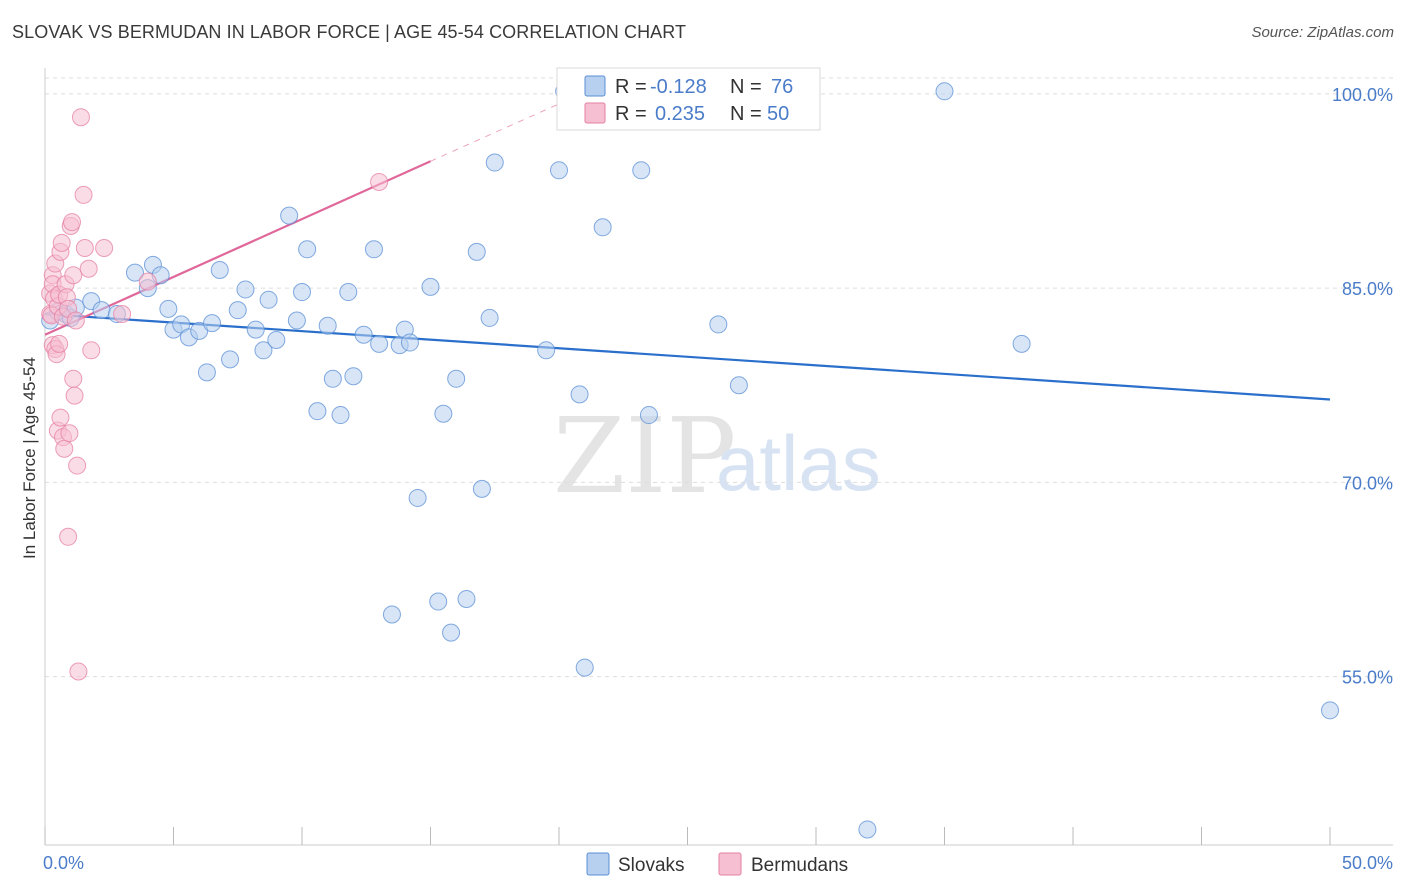 Image resolution: width=1406 pixels, height=892 pixels. What do you see at coordinates (598, 864) in the screenshot?
I see `bottom-legend-swatch-slovaks` at bounding box center [598, 864].